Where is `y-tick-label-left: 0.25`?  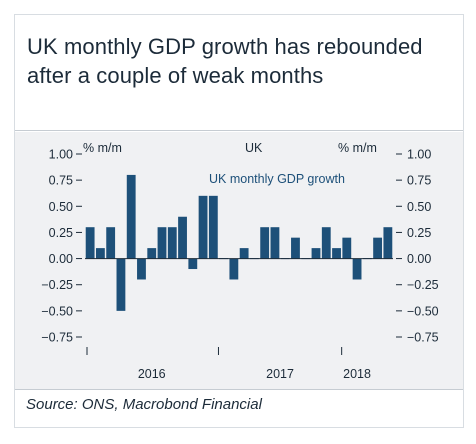 y-tick-label-left: 0.25 is located at coordinates (61, 233).